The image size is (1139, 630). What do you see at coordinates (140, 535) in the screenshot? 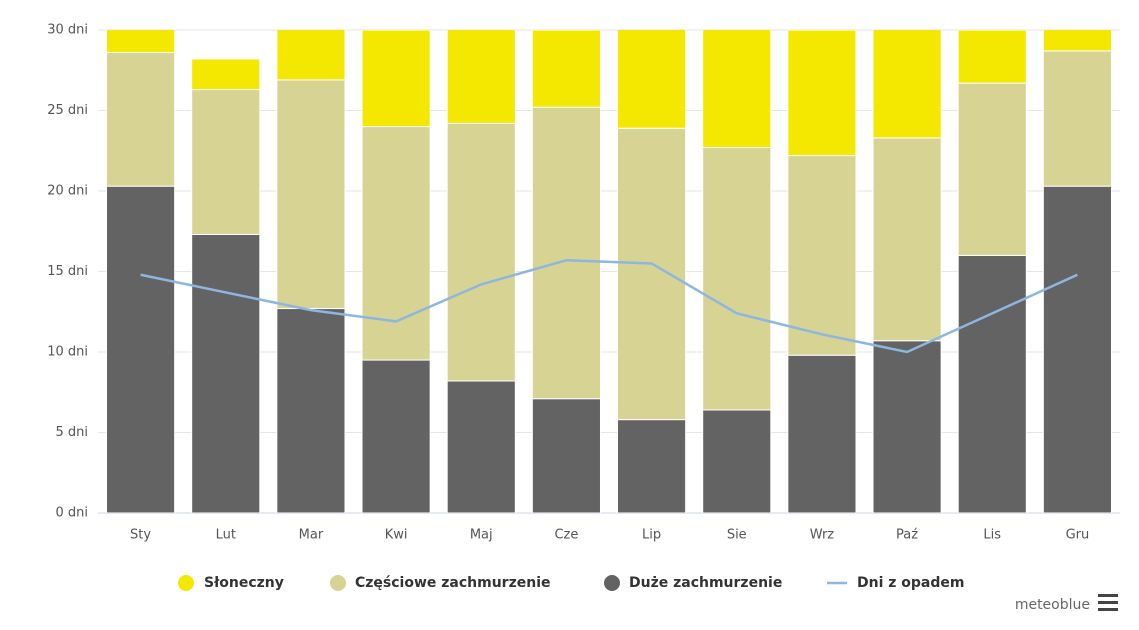
I see `x-tick-label: Sty` at bounding box center [140, 535].